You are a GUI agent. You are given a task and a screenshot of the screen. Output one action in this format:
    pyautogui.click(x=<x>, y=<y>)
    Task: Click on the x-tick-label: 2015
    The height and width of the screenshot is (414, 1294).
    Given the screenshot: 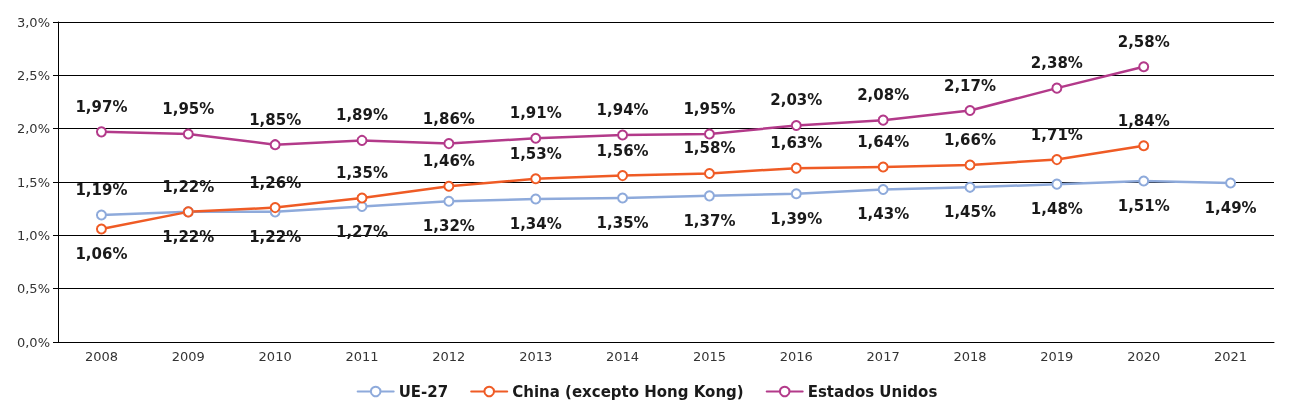 What is the action you would take?
    pyautogui.click(x=709, y=356)
    